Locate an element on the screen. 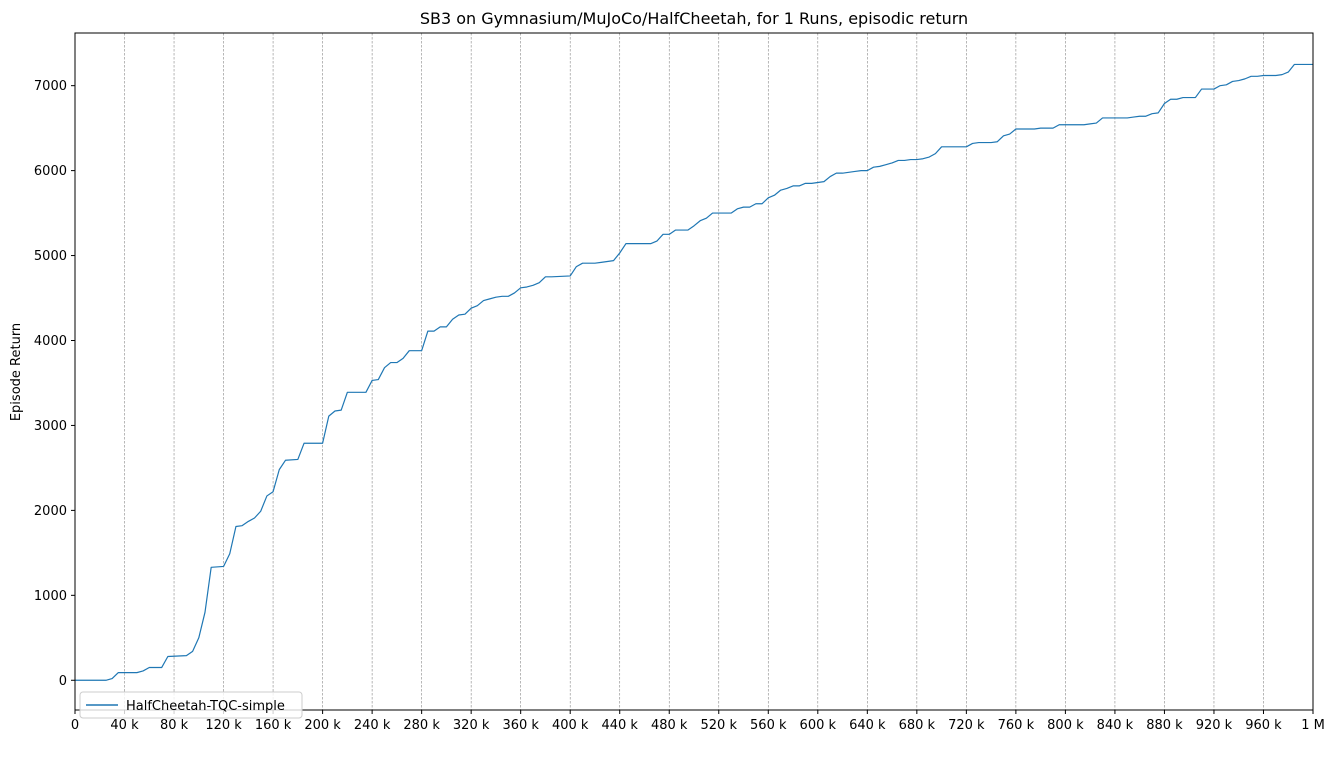 This screenshot has height=759, width=1337. x-tick-label: 440 k is located at coordinates (619, 725).